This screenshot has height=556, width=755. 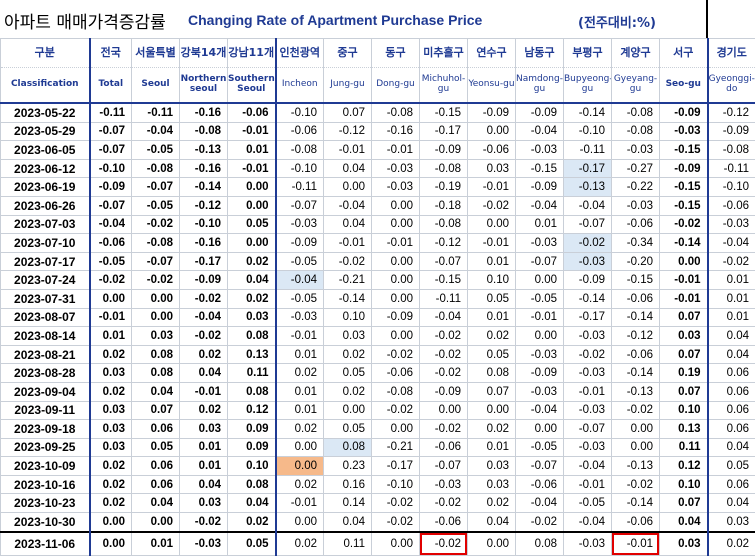 What do you see at coordinates (45, 429) in the screenshot?
I see `row-date: 2023-09-18` at bounding box center [45, 429].